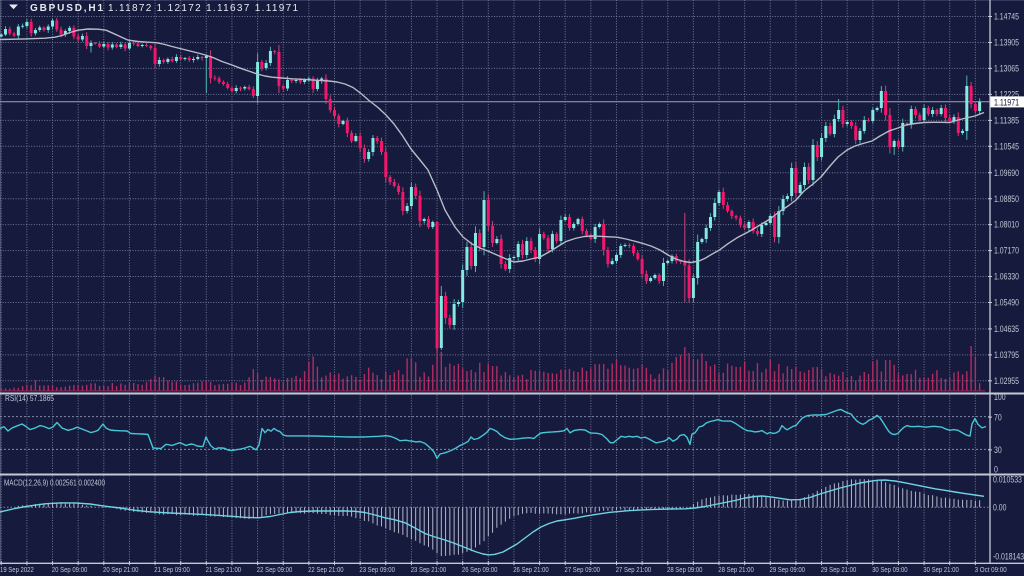  I want to click on svg-text:1.11872 1.12172 1.11637 1.1197: 1.11872 1.12172 1.11637 1.11971, so click(203, 8).